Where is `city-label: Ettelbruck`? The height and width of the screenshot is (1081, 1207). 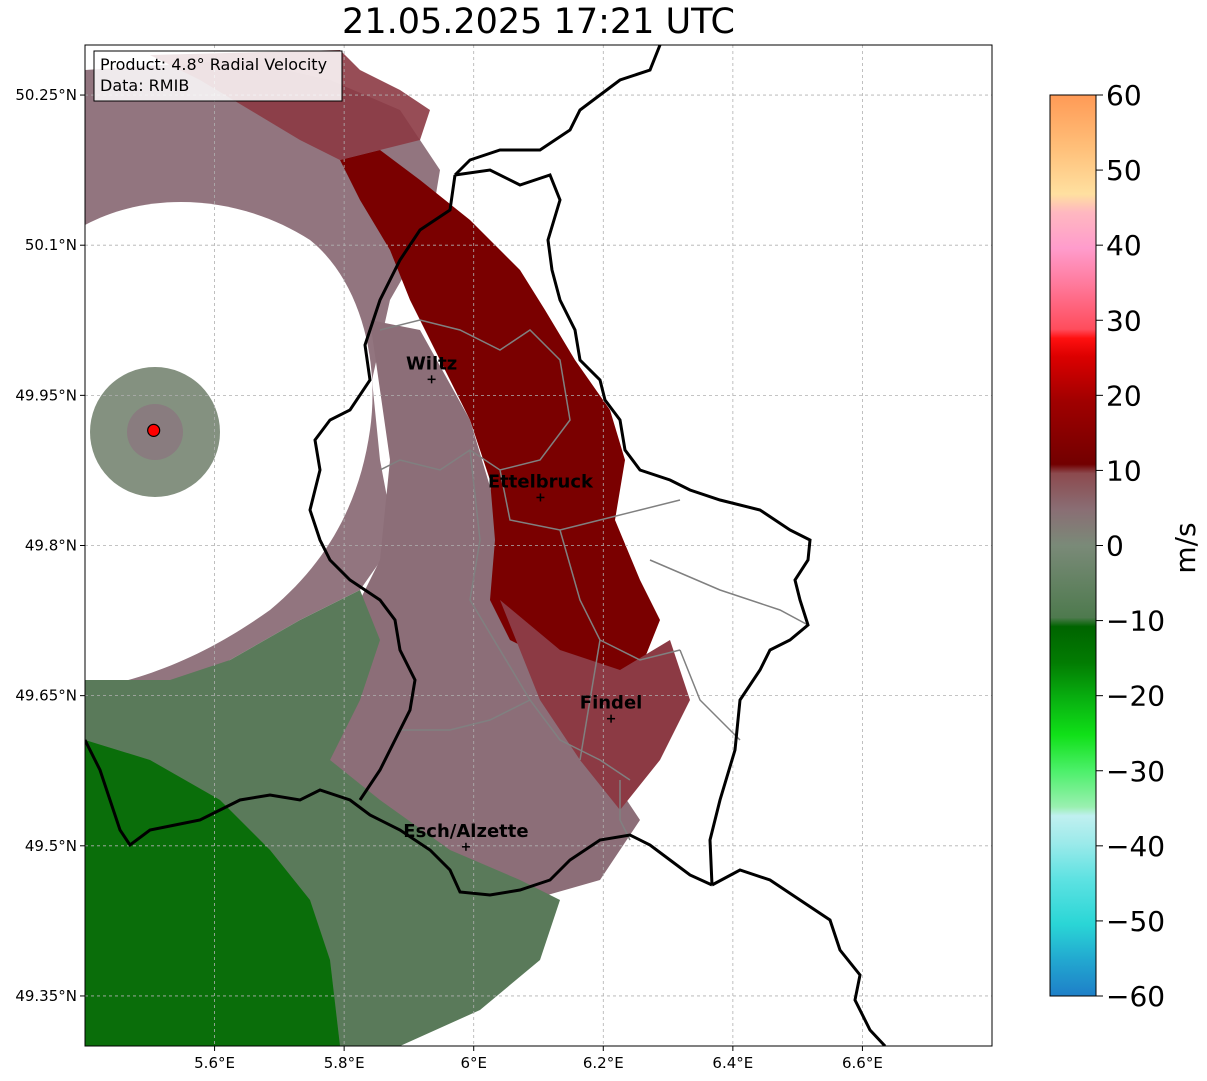 city-label: Ettelbruck is located at coordinates (541, 481).